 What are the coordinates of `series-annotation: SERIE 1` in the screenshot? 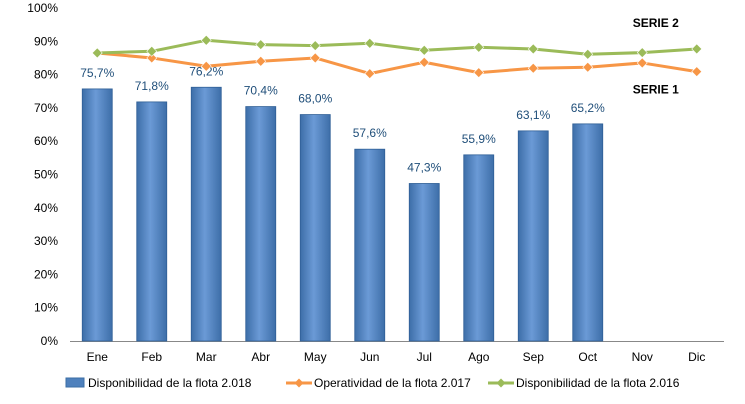 It's located at (656, 90).